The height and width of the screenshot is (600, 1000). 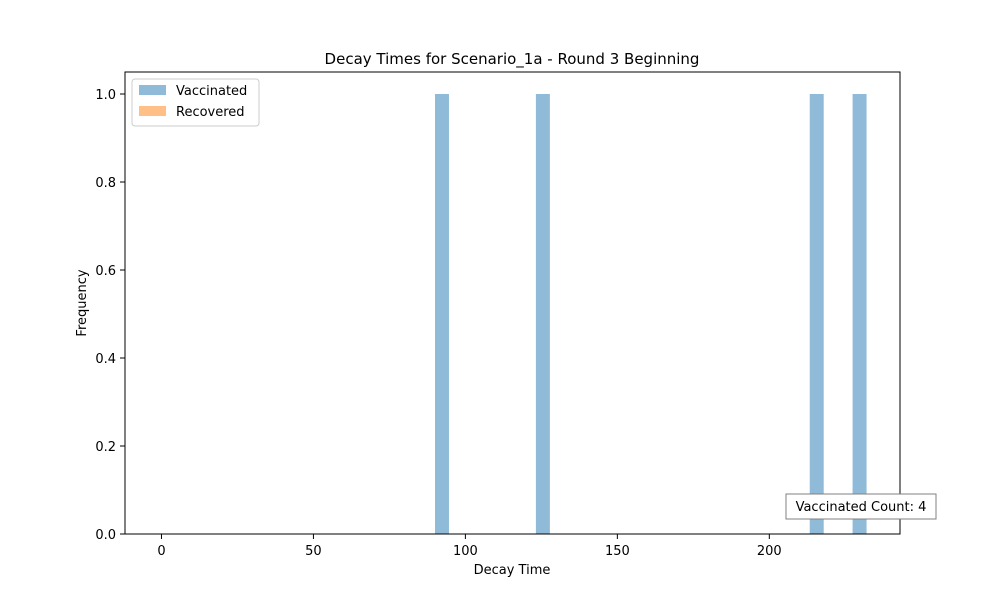 I want to click on x-axis-label: Decay Time, so click(x=512, y=570).